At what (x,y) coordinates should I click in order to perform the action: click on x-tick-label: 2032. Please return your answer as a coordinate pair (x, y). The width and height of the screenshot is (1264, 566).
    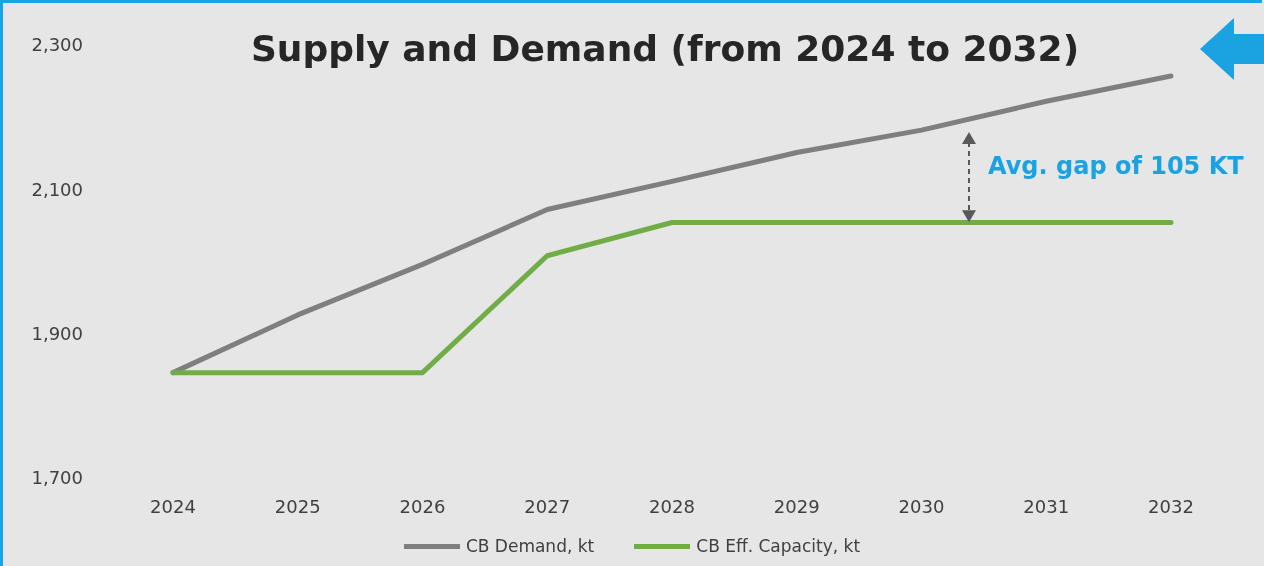
    Looking at the image, I should click on (1171, 506).